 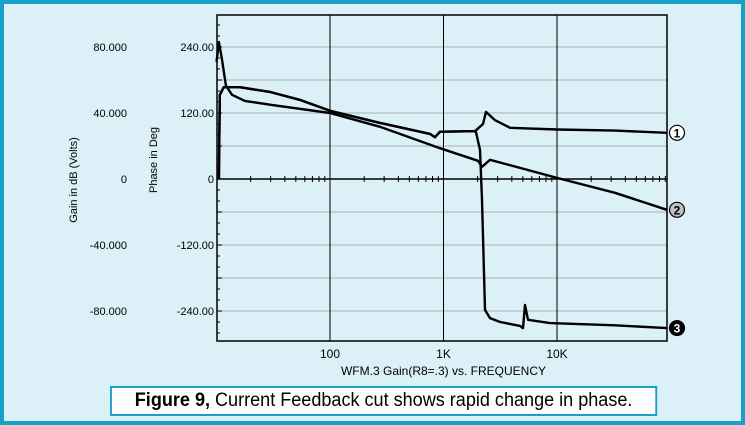 What do you see at coordinates (74, 180) in the screenshot?
I see `gain-axis-title: Gain in dB (Volts)` at bounding box center [74, 180].